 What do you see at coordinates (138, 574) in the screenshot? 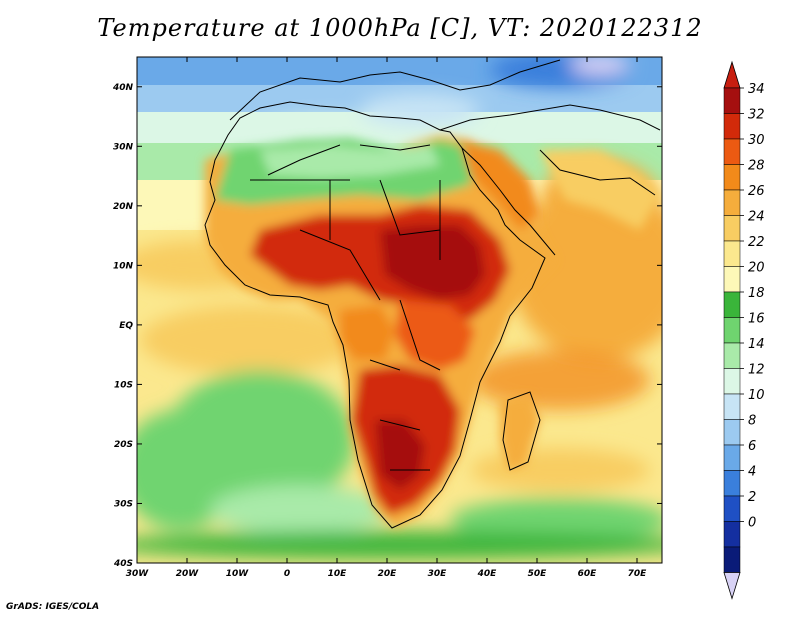
I see `lon-tick-label: 30W` at bounding box center [138, 574].